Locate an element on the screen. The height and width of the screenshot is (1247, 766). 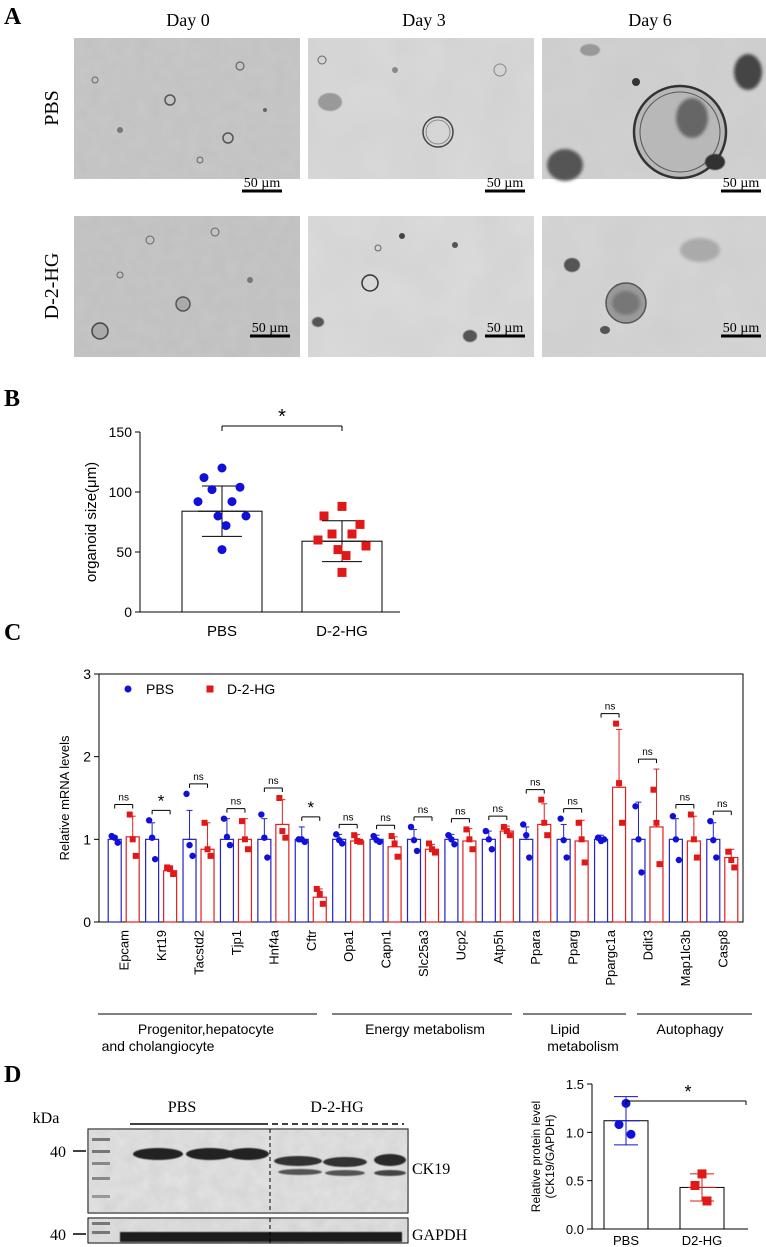
legend-marker-d2hg is located at coordinates (210, 689).